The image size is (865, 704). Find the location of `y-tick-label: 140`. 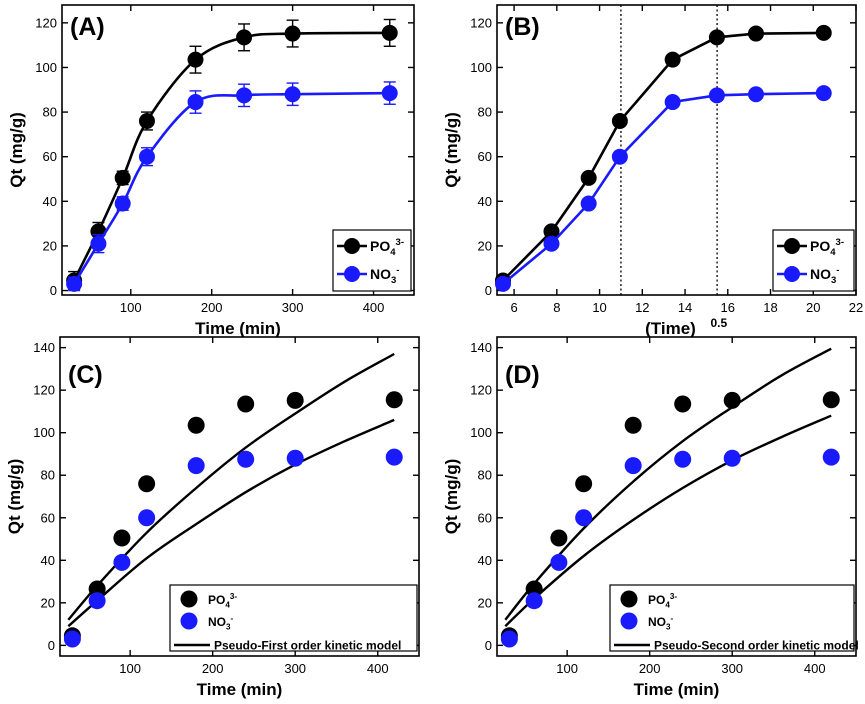

y-tick-label: 140 is located at coordinates (44, 347).